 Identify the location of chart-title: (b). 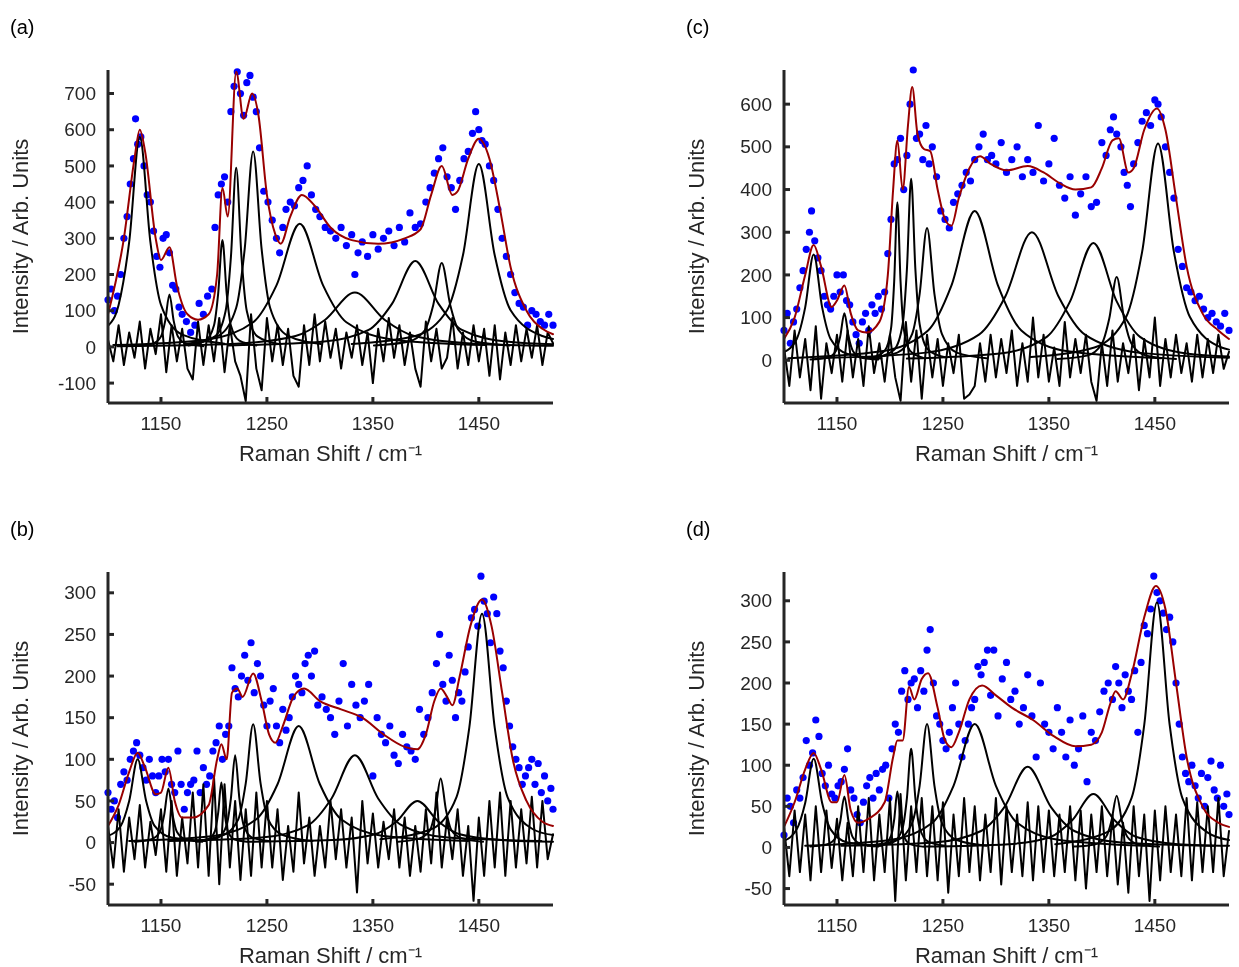
(22, 529).